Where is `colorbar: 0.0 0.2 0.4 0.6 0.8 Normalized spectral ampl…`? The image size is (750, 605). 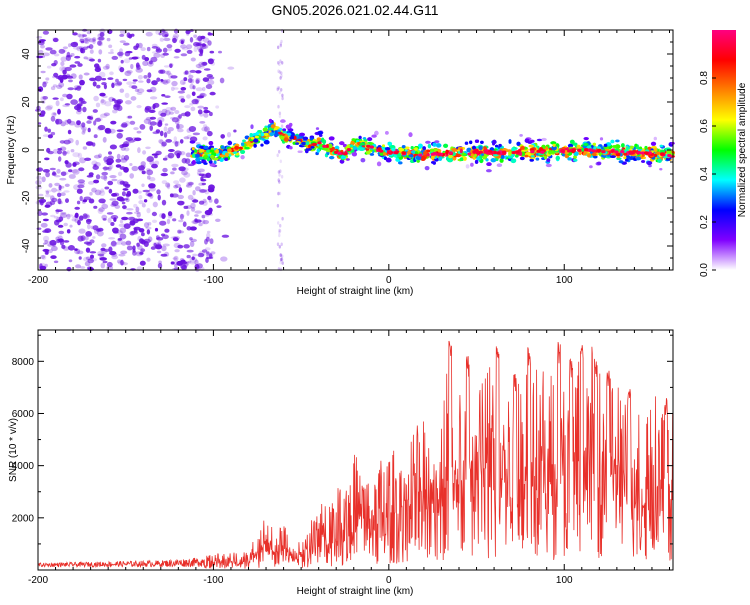
colorbar: 0.0 0.2 0.4 0.6 0.8 Normalized spectral ampl… is located at coordinates (723, 153).